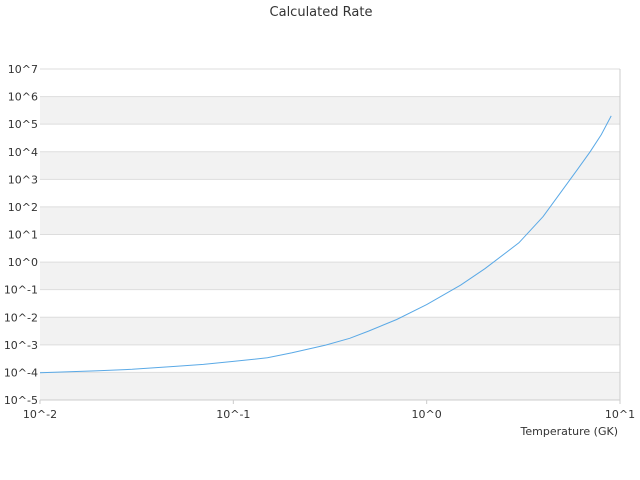 The height and width of the screenshot is (480, 640). Describe the element at coordinates (23, 179) in the screenshot. I see `y-tick-label: 10^3` at that location.